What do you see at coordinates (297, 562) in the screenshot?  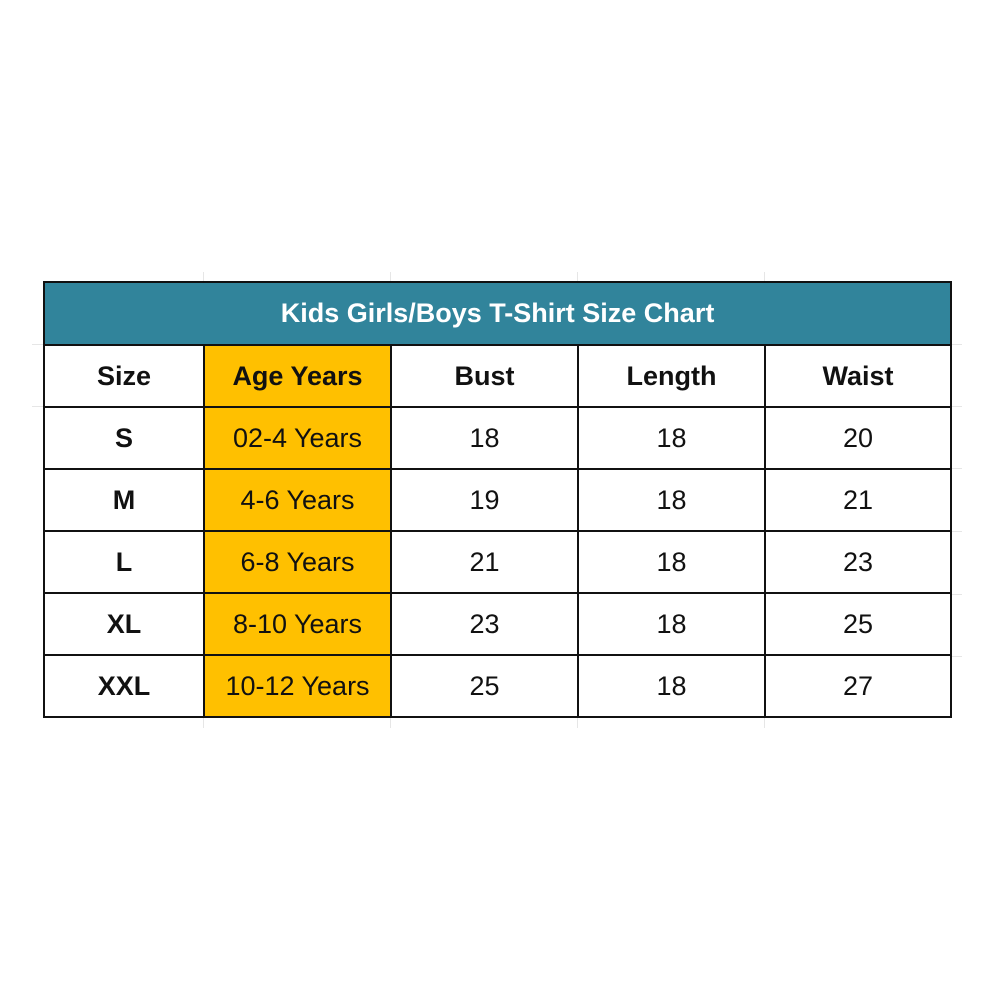 I see `cell-age: 6-8 Years` at bounding box center [297, 562].